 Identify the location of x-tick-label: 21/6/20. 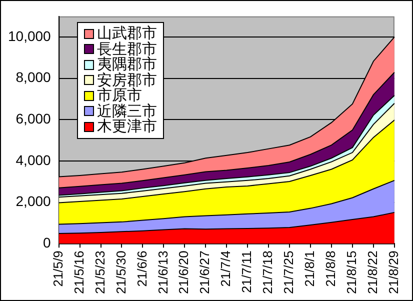
(184, 272).